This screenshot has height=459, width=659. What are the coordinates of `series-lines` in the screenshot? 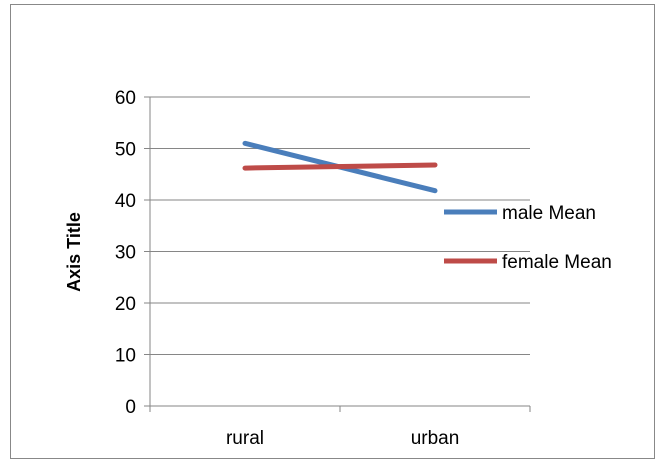 It's located at (340, 167).